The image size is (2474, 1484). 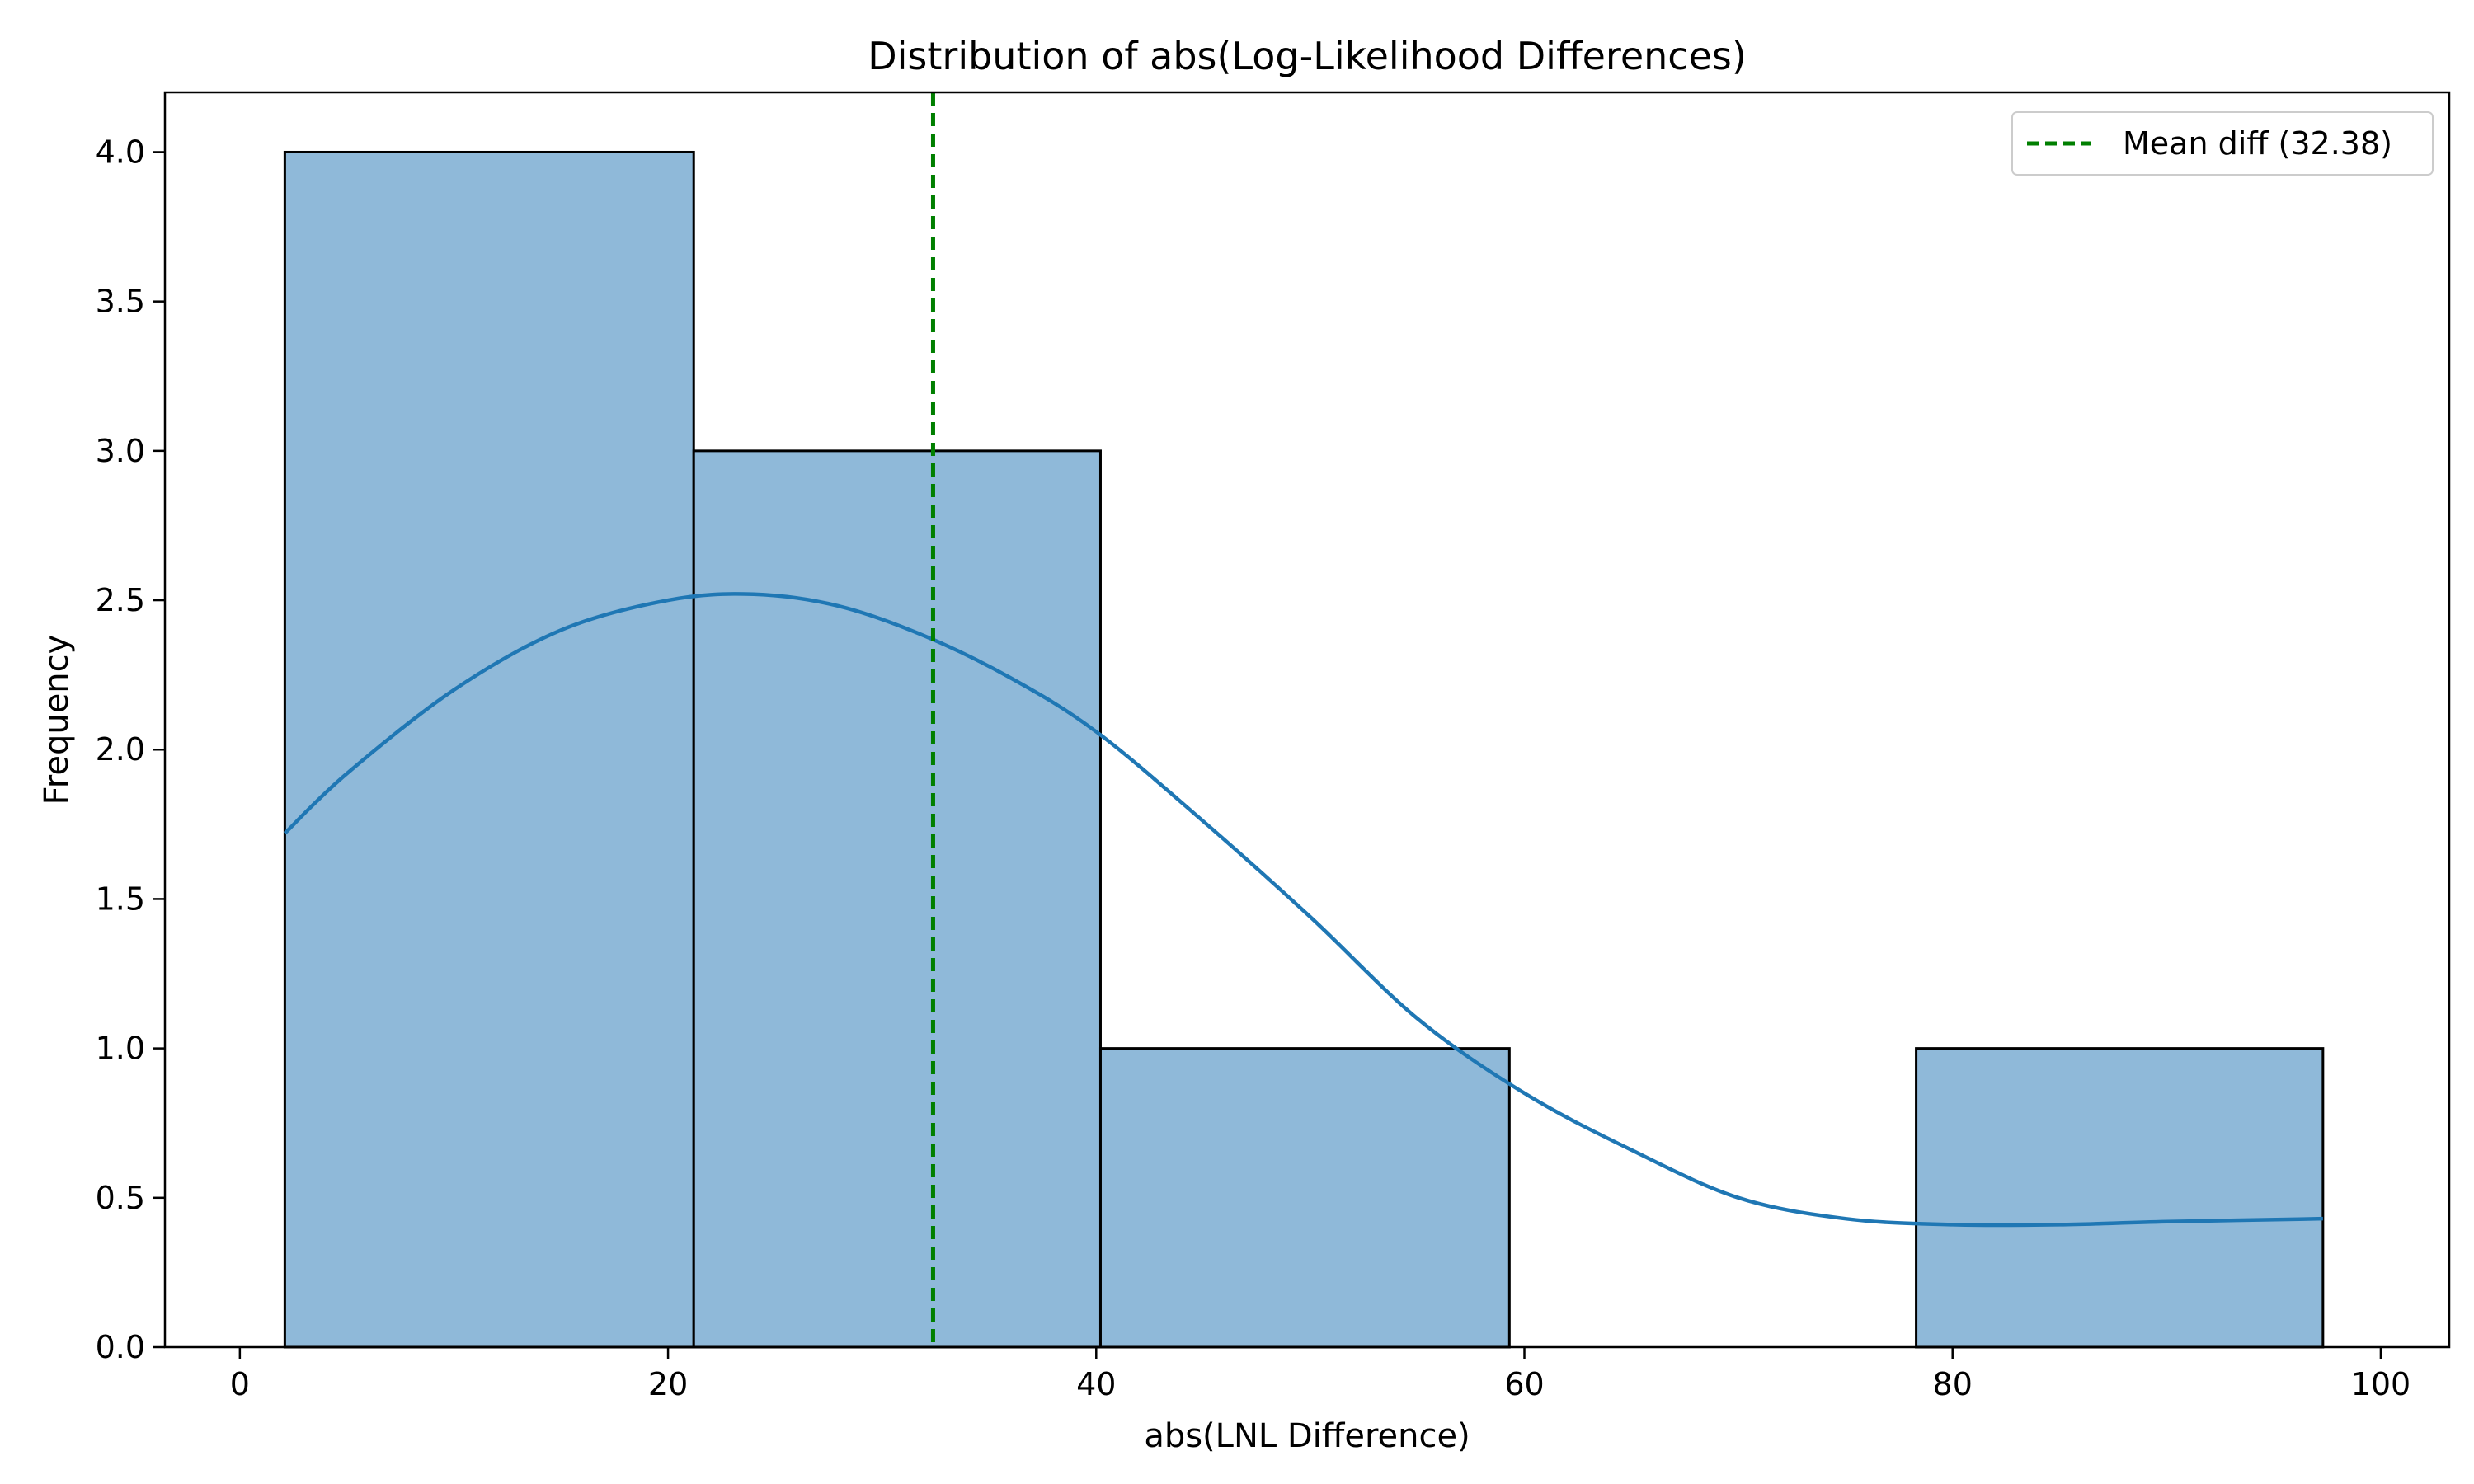 What do you see at coordinates (1307, 1436) in the screenshot?
I see `x-axis-label: abs(LNL Difference)` at bounding box center [1307, 1436].